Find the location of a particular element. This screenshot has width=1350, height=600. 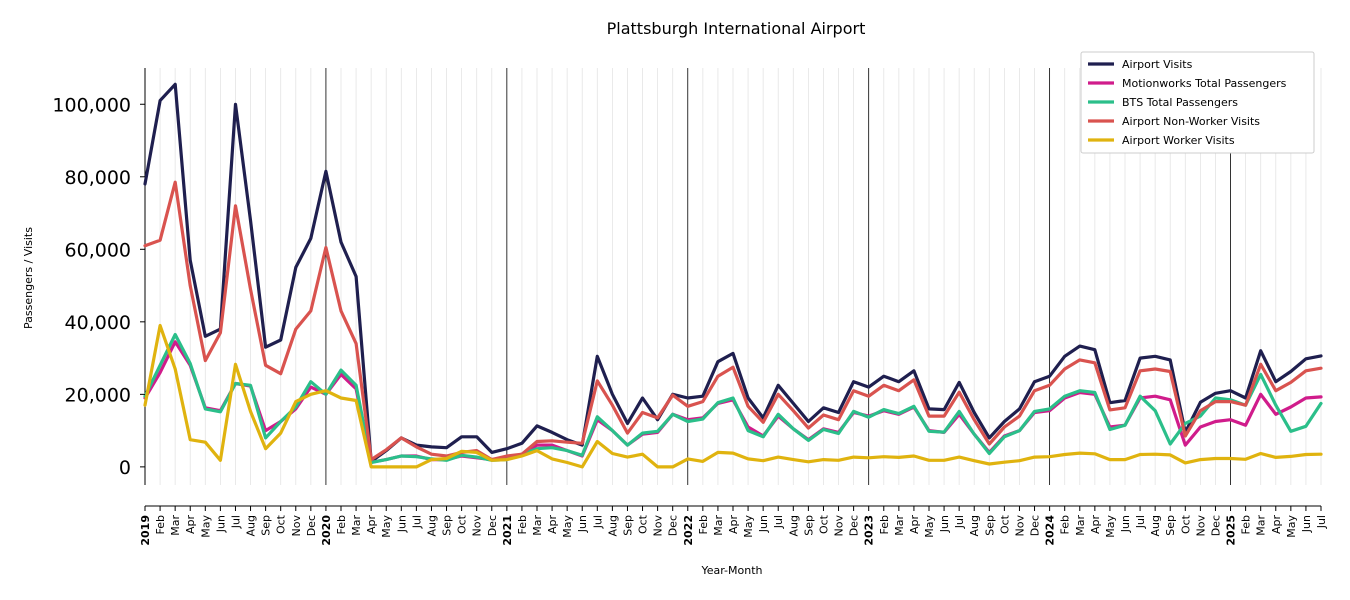

x-axis-label: Year-Month is located at coordinates (731, 570).